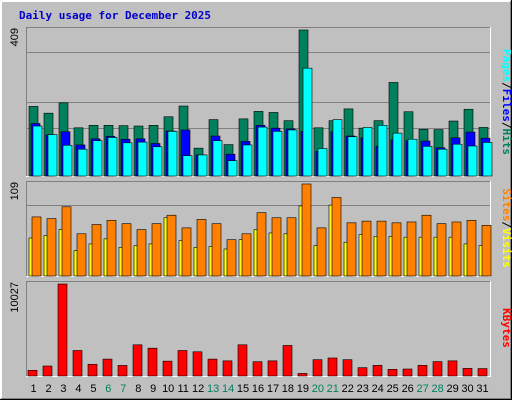 The image size is (512, 400). What do you see at coordinates (15, 191) in the screenshot?
I see `axis-max-label-visits-sites: 109` at bounding box center [15, 191].